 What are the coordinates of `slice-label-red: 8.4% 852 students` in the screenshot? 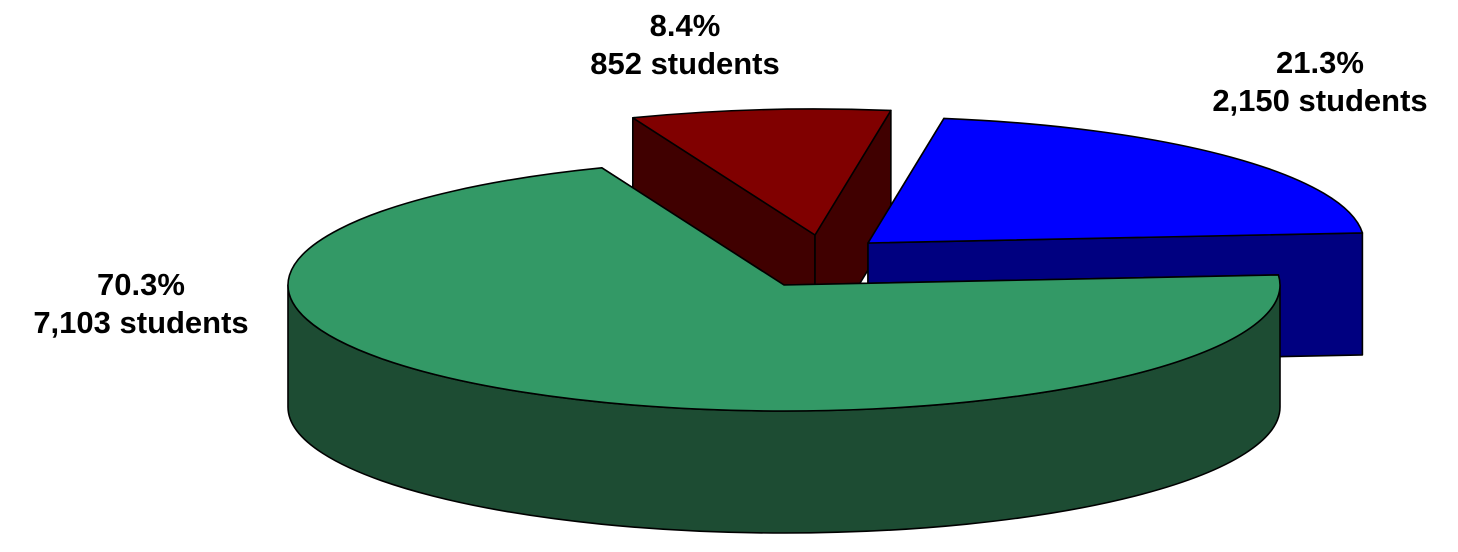 It's located at (685, 45).